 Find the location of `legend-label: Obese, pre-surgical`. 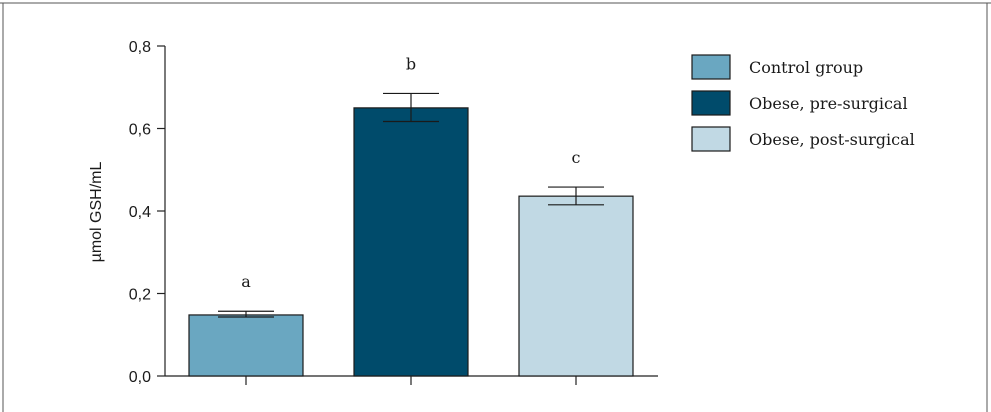

legend-label: Obese, pre-surgical is located at coordinates (828, 103).